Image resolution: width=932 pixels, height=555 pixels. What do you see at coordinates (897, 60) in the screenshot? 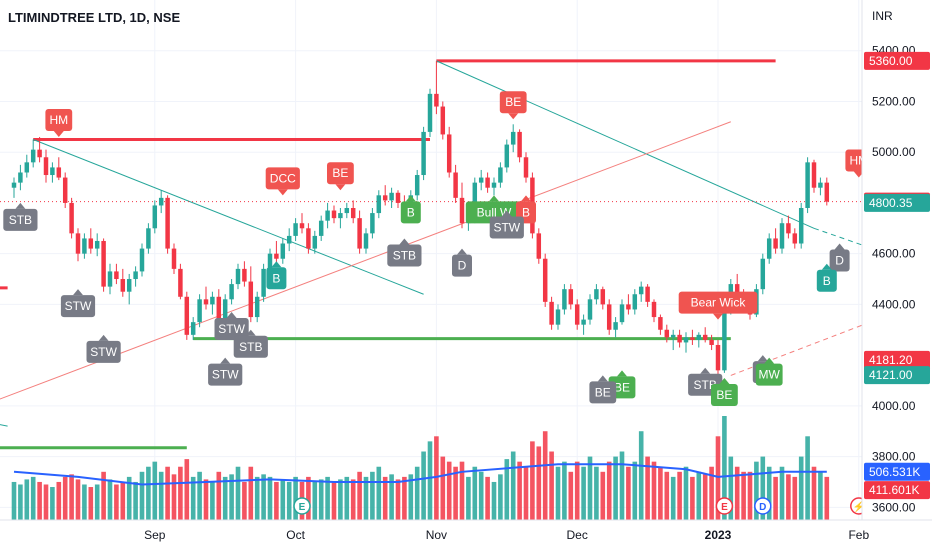
I see `price-label: 5360.00` at bounding box center [897, 60].